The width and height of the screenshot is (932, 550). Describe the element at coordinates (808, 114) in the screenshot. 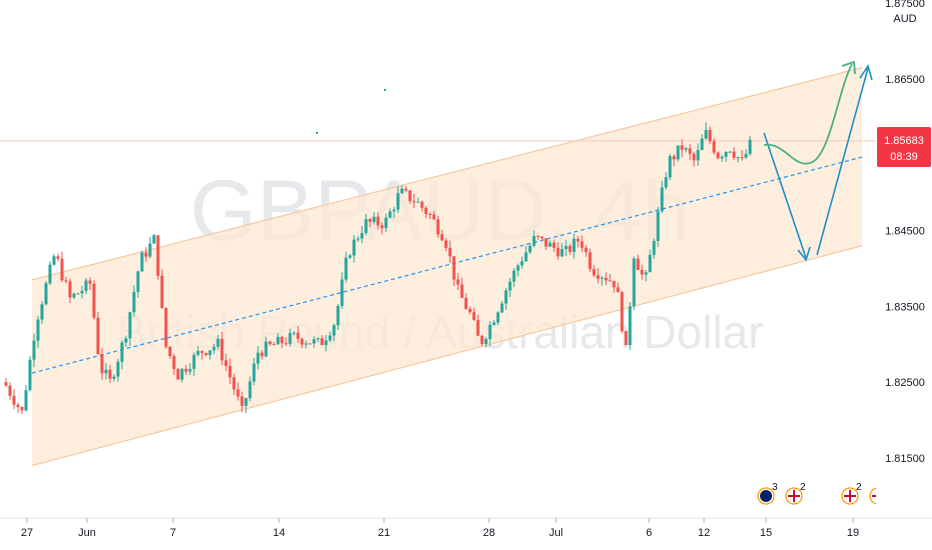

I see `projection-curve` at that location.